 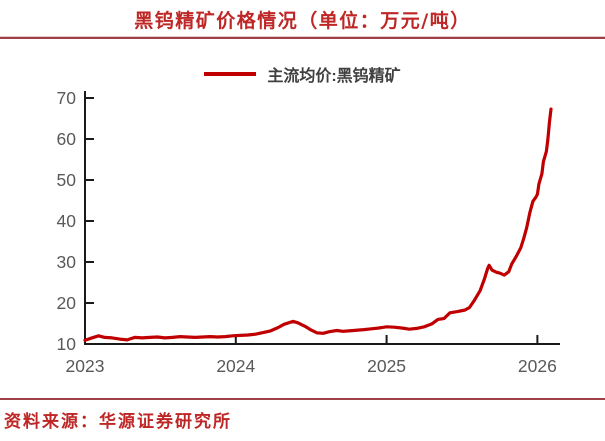 What do you see at coordinates (334, 76) in the screenshot?
I see `legend-label: 主流均价:黑钨精矿` at bounding box center [334, 76].